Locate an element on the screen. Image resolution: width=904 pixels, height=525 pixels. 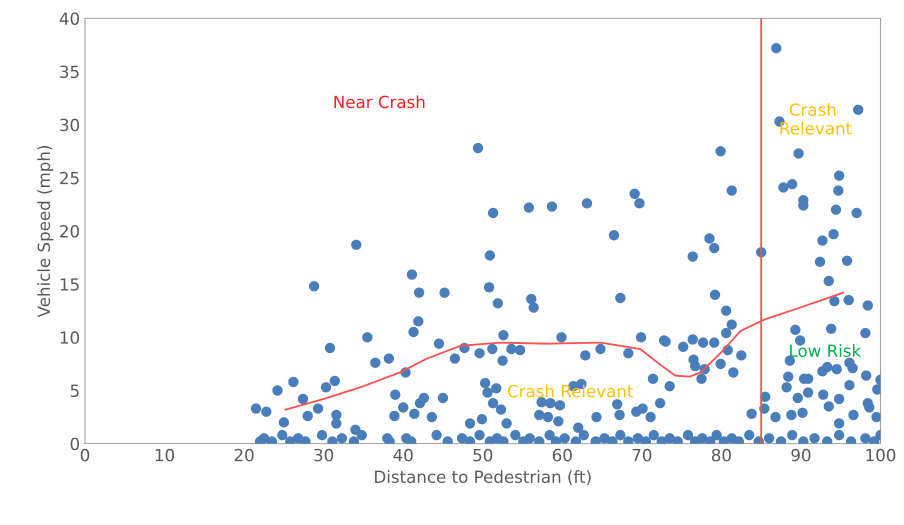
x-tick-label: 10 is located at coordinates (165, 455).